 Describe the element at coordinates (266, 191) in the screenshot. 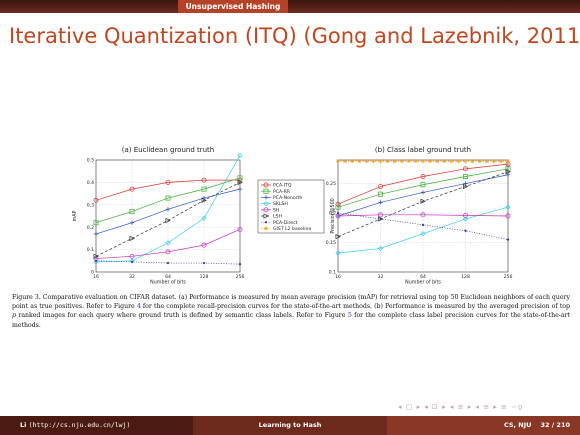

I see `legend-marker-pca-rr` at that location.